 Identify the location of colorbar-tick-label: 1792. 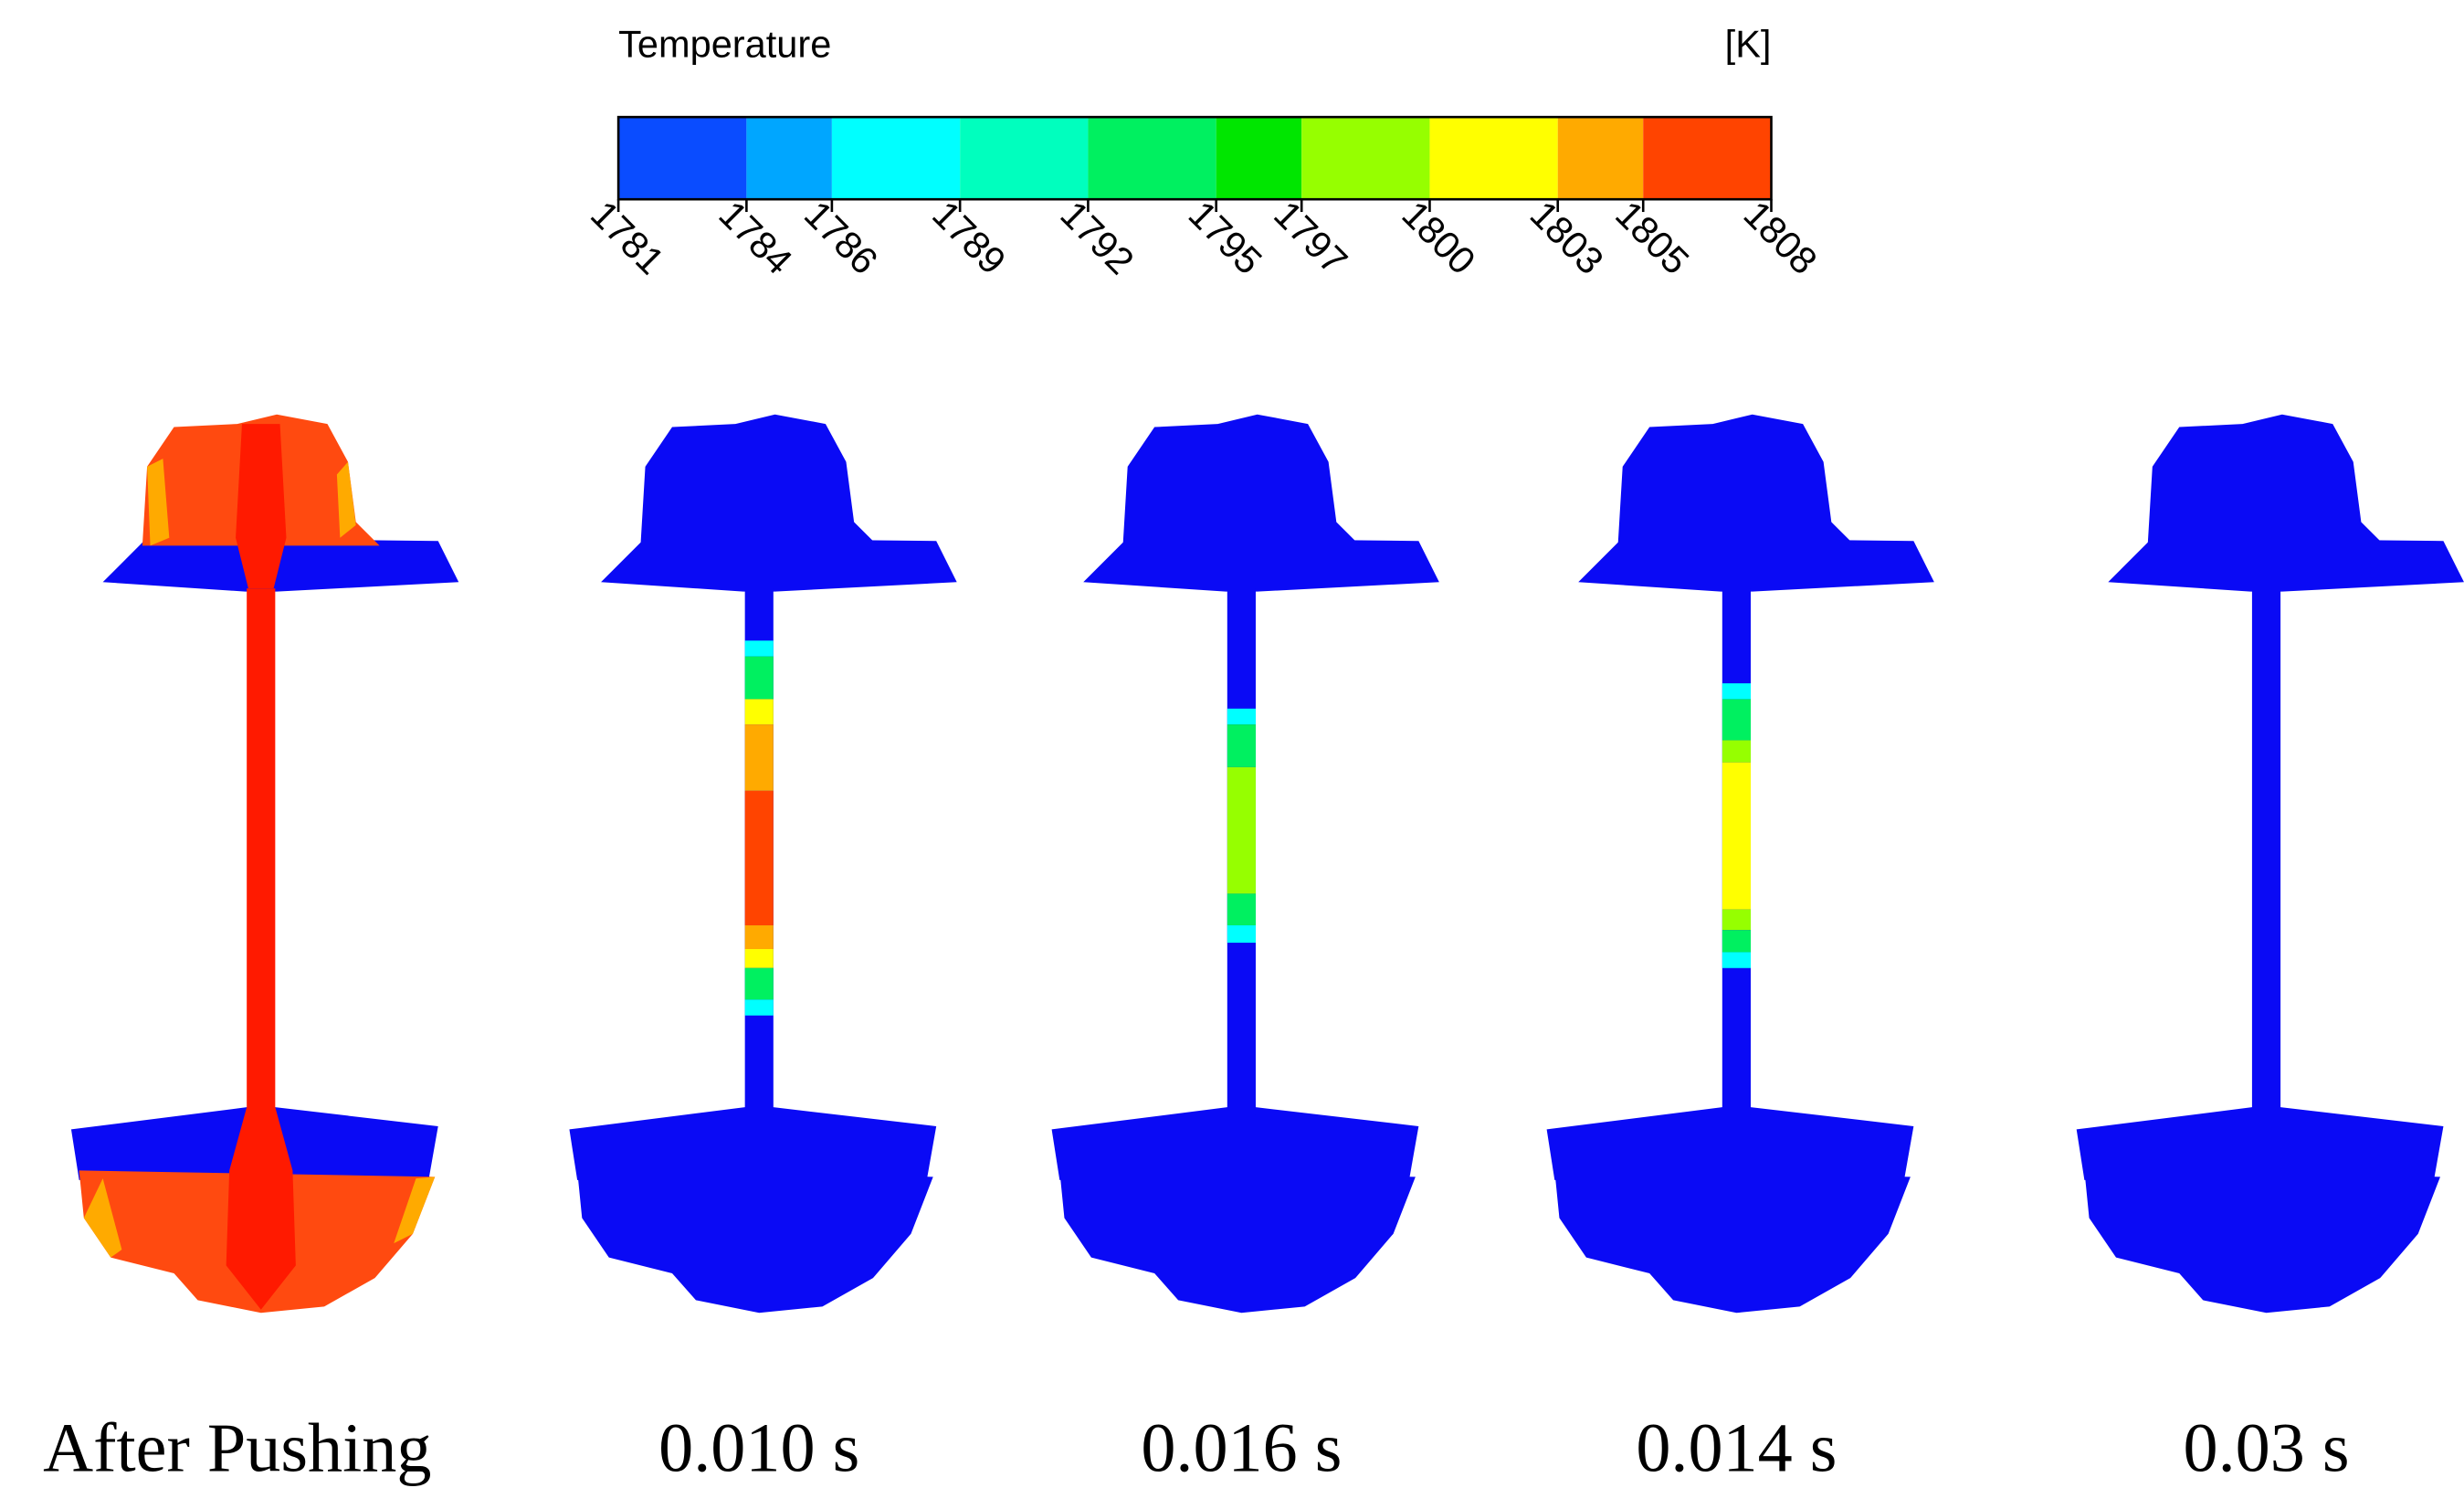
(1097, 238).